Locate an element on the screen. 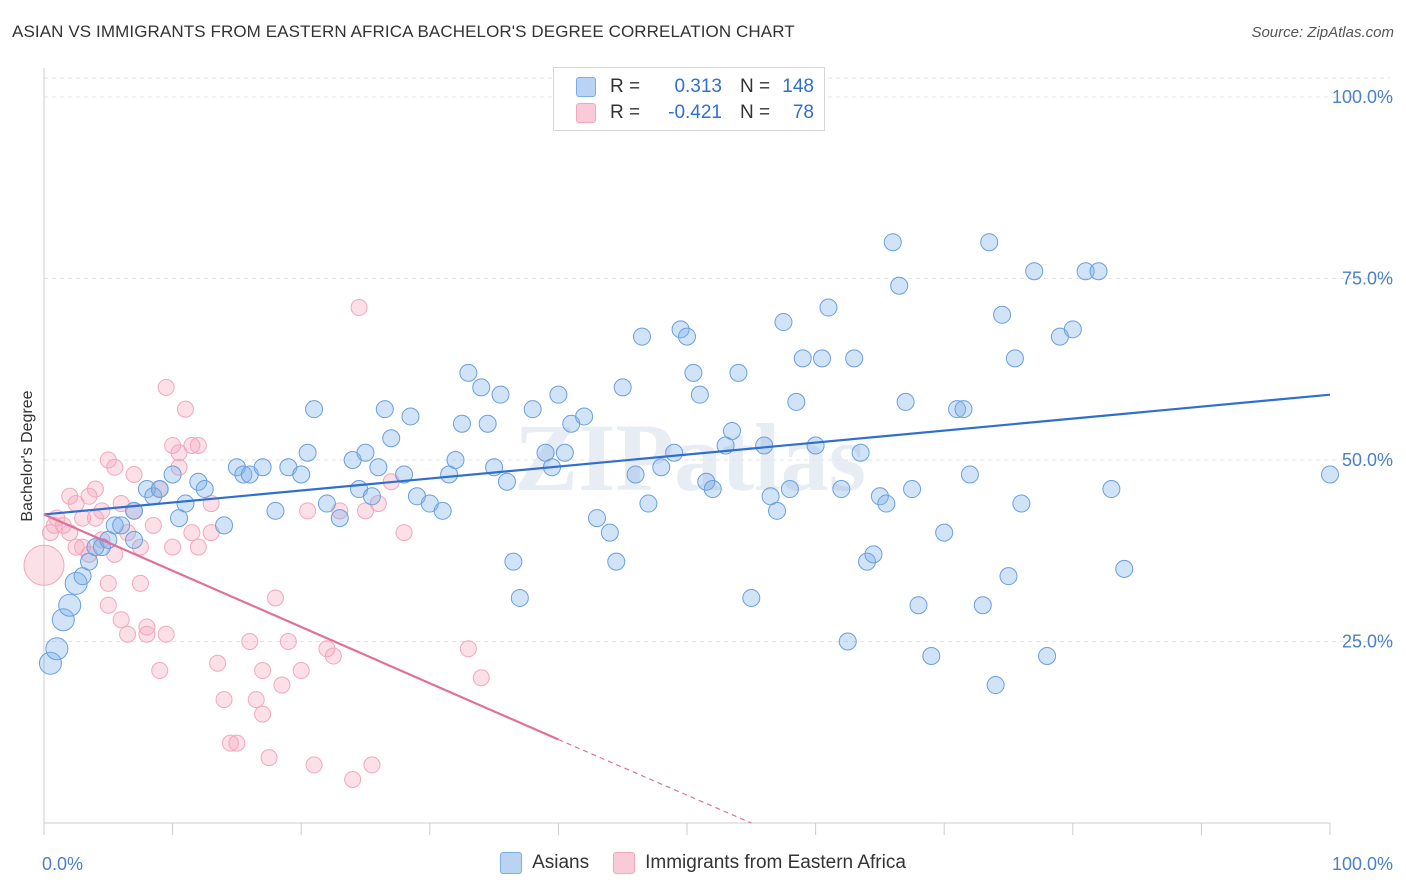 The width and height of the screenshot is (1406, 892). correlation-legend: R = 0.313 N = 148 R = -0.421 N = 78 is located at coordinates (689, 99).